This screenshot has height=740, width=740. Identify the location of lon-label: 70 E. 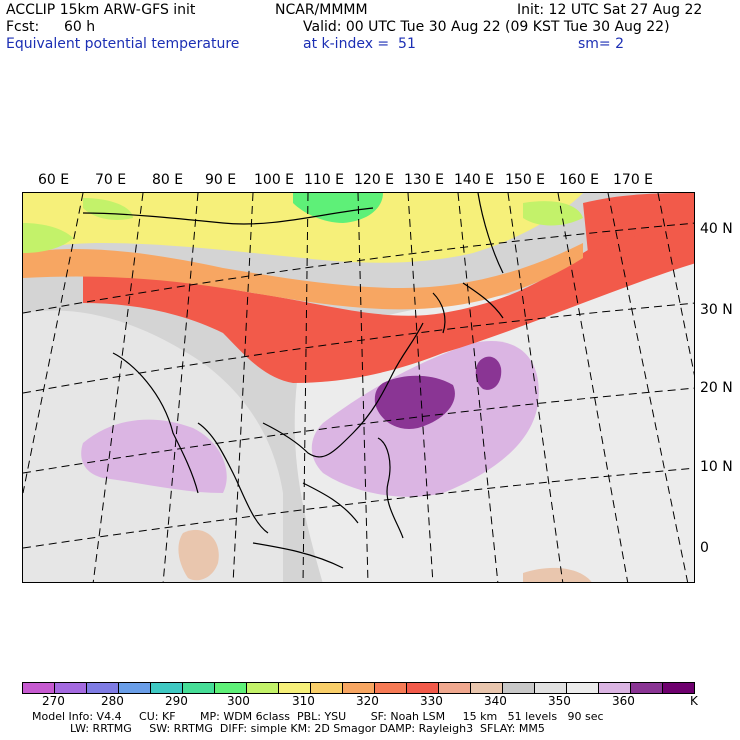
(111, 180).